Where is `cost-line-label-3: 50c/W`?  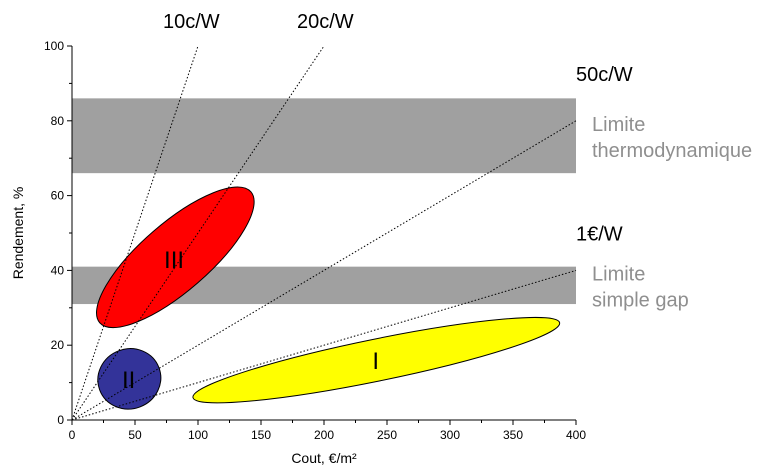
cost-line-label-3: 50c/W is located at coordinates (604, 75).